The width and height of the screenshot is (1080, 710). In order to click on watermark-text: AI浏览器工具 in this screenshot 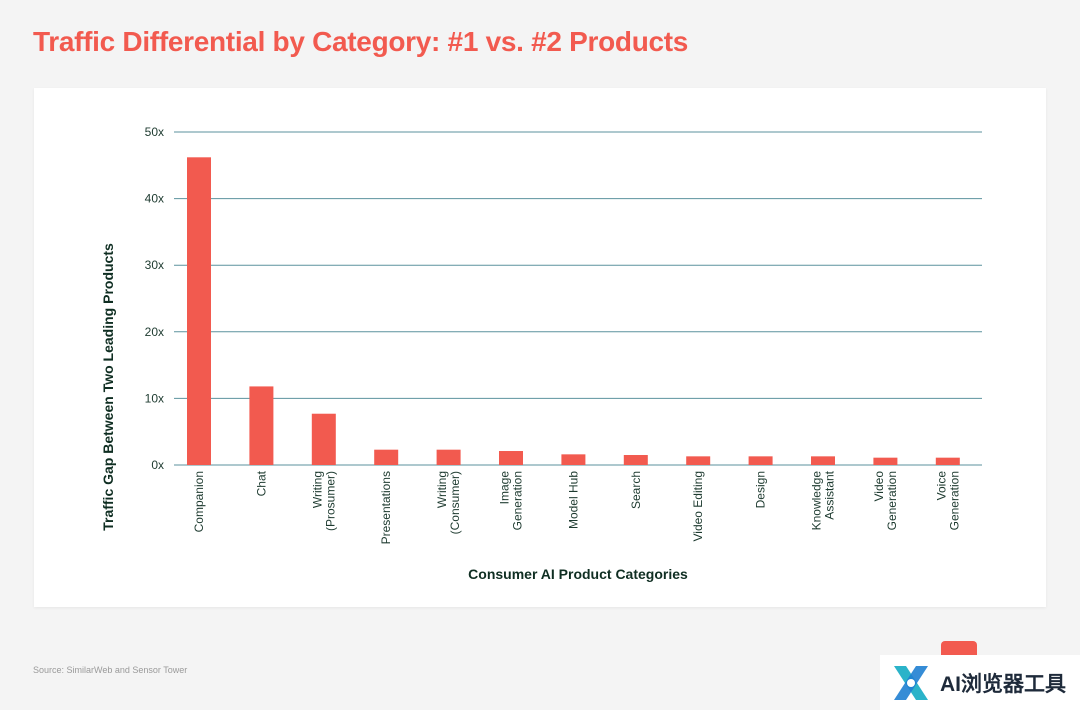, I will do `click(1003, 684)`.